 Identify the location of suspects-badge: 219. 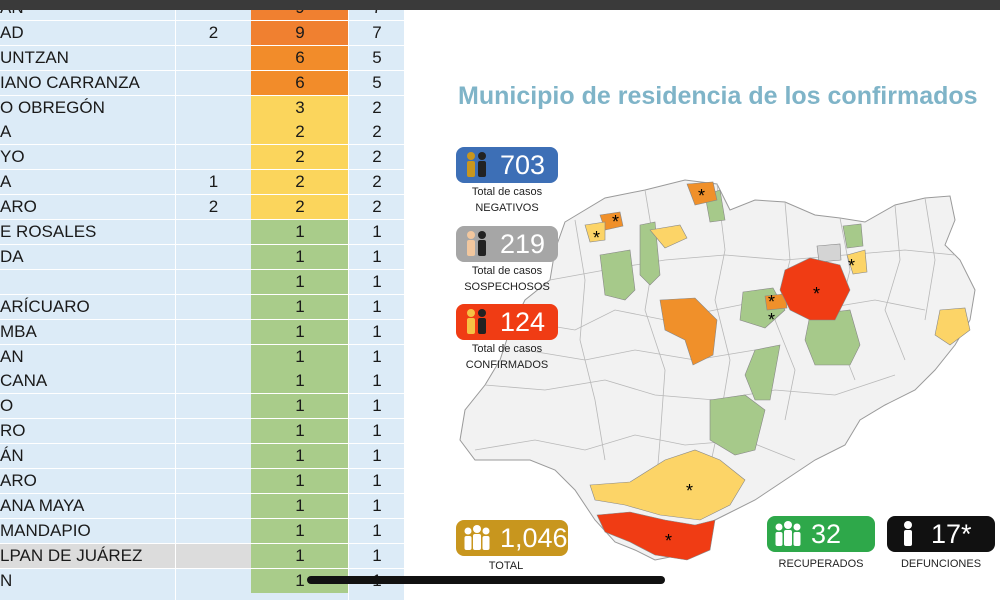
(507, 244).